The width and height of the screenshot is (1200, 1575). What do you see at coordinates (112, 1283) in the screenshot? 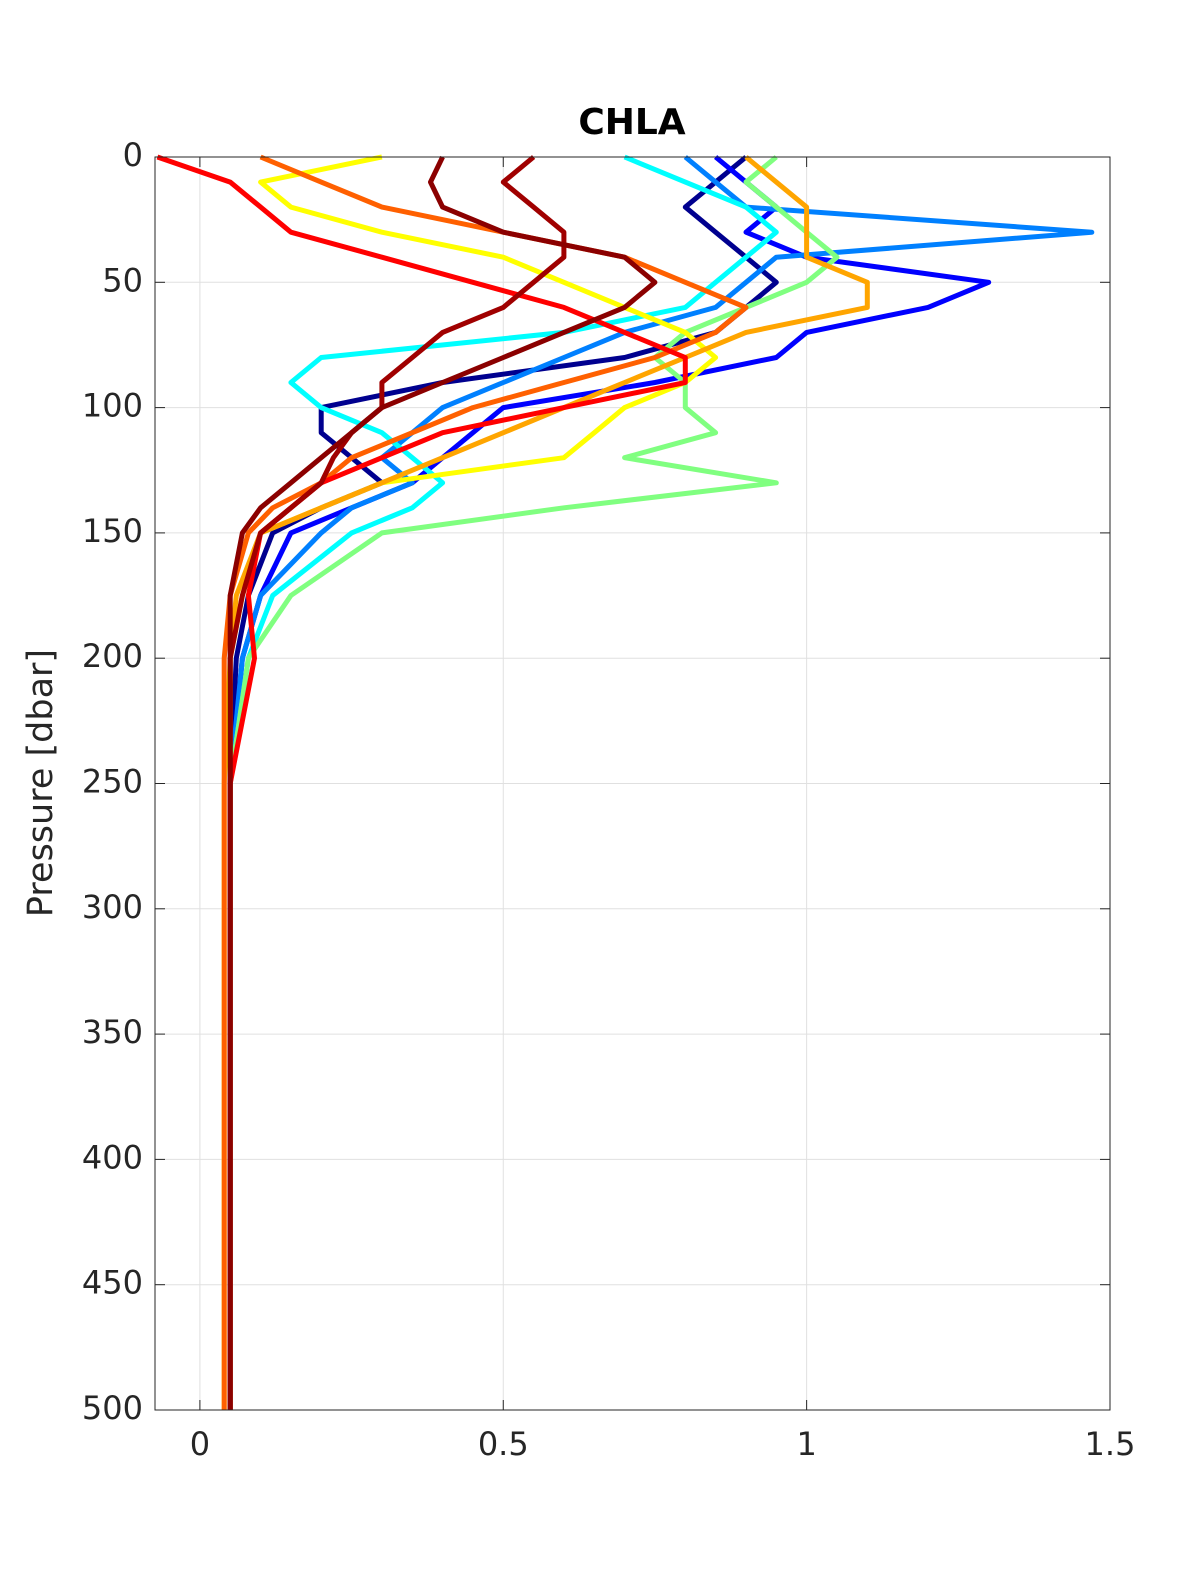
I see `y-tick-label: 450` at bounding box center [112, 1283].